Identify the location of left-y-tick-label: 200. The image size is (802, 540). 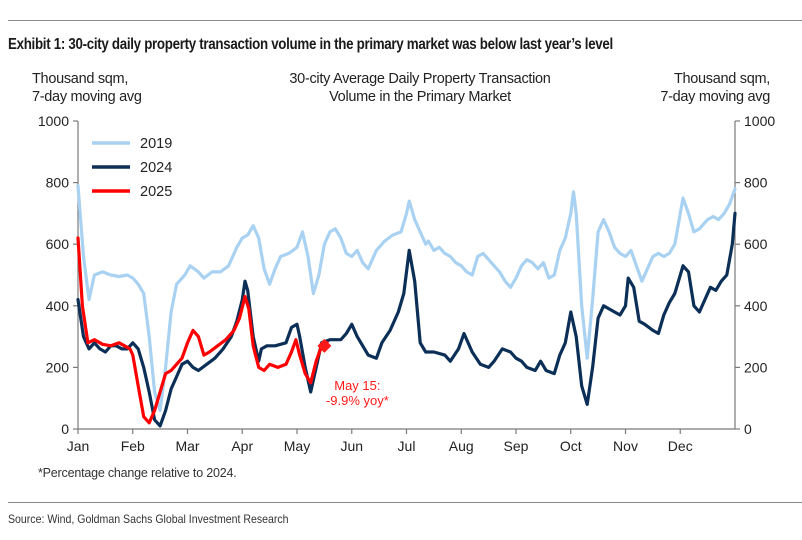
(58, 367).